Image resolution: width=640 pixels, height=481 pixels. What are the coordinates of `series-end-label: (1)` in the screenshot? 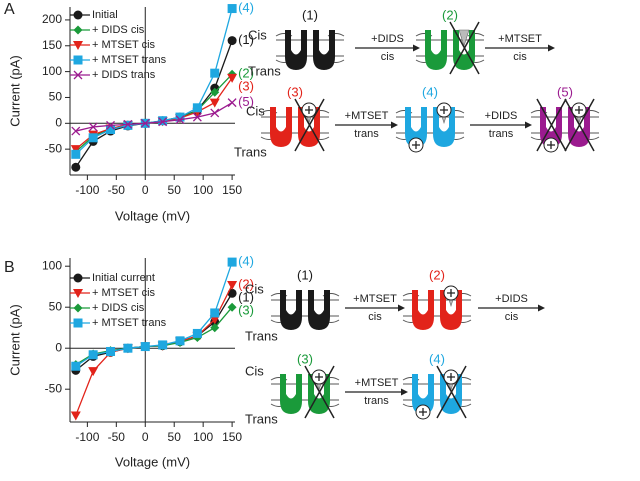 It's located at (246, 39).